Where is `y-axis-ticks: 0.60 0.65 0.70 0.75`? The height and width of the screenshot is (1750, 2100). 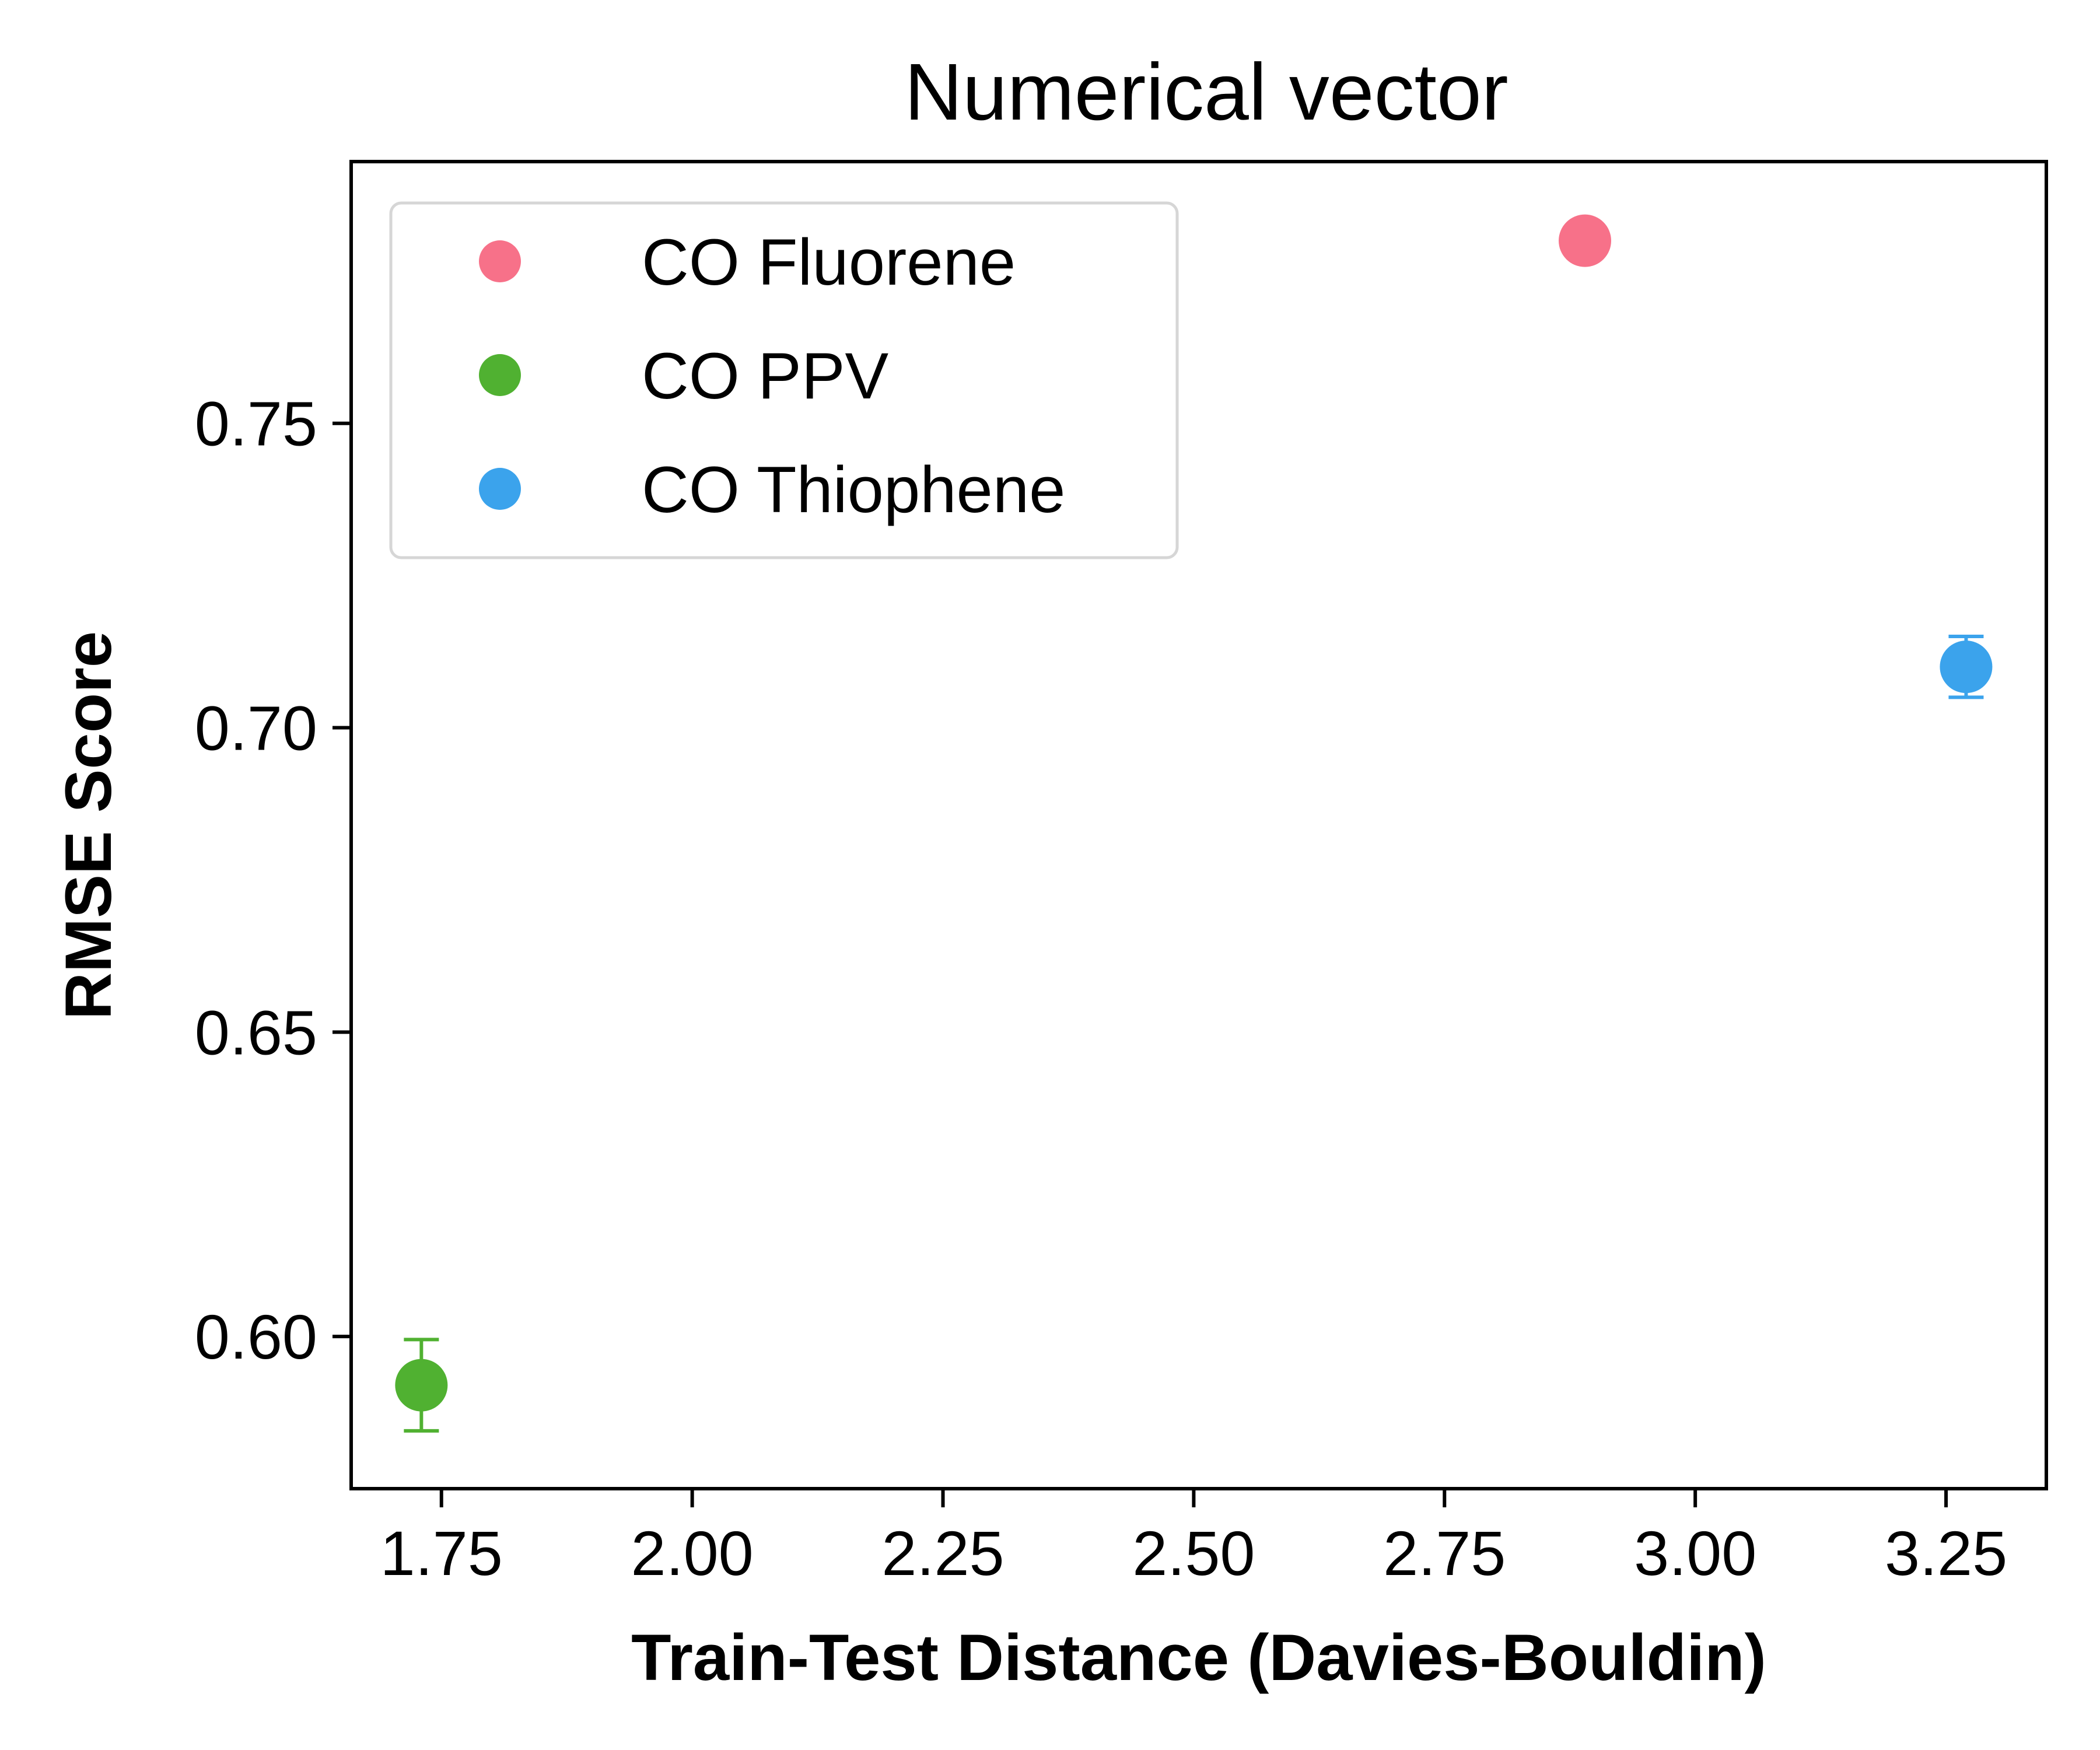
y-axis-ticks: 0.60 0.65 0.70 0.75 is located at coordinates (273, 880).